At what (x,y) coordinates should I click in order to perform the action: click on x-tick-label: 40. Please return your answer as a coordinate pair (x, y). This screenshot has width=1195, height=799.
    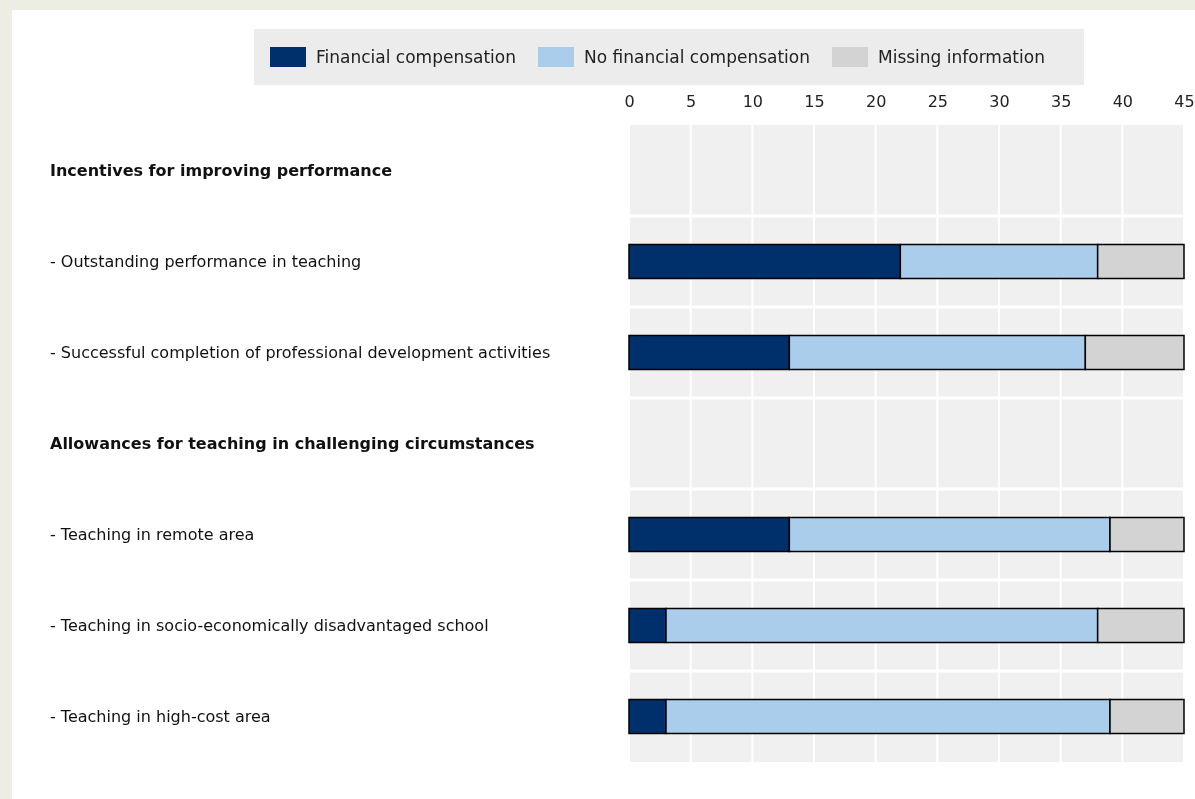
    Looking at the image, I should click on (1123, 101).